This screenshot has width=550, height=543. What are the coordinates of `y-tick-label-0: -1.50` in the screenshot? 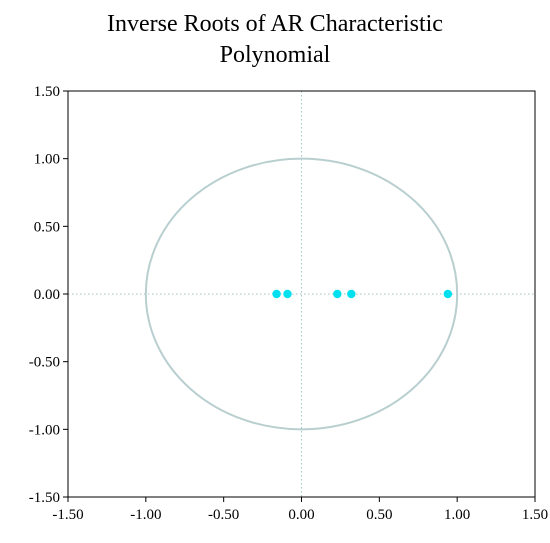 It's located at (44, 498).